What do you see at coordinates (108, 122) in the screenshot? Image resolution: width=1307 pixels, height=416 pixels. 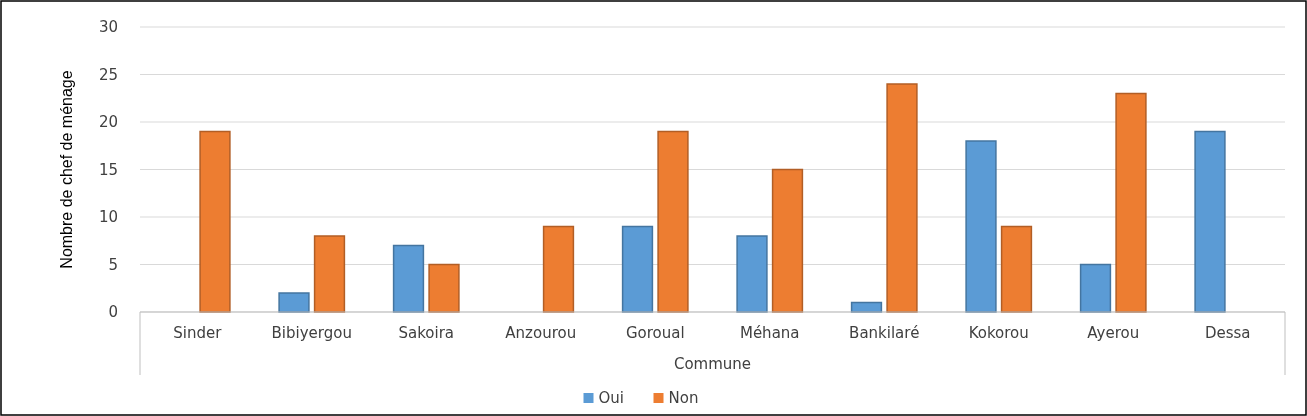 I see `y-tick-label: 20` at bounding box center [108, 122].